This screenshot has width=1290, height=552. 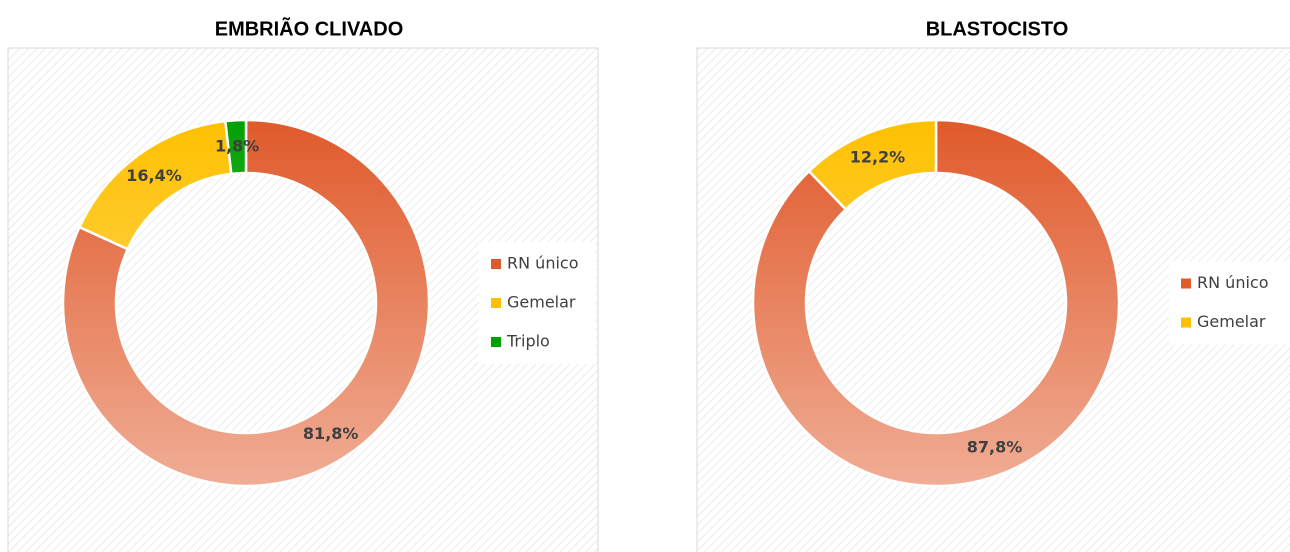 I want to click on legend-label: Triplo, so click(x=528, y=341).